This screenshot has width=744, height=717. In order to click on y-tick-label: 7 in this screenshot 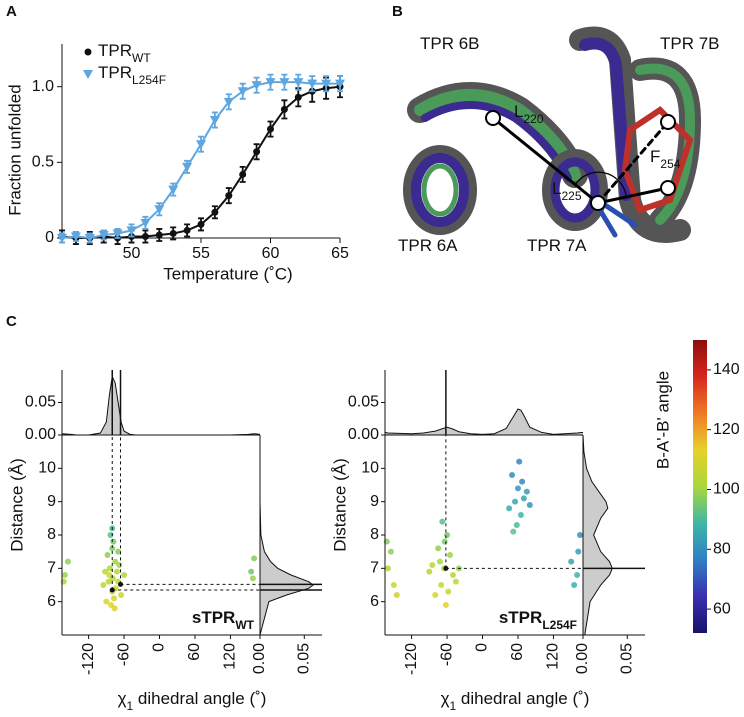, I will do `click(374, 568)`.